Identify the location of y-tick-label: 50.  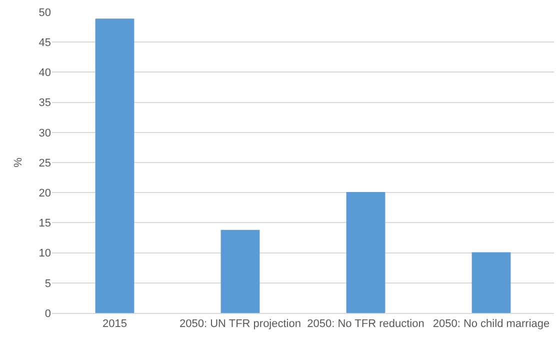
(44, 12).